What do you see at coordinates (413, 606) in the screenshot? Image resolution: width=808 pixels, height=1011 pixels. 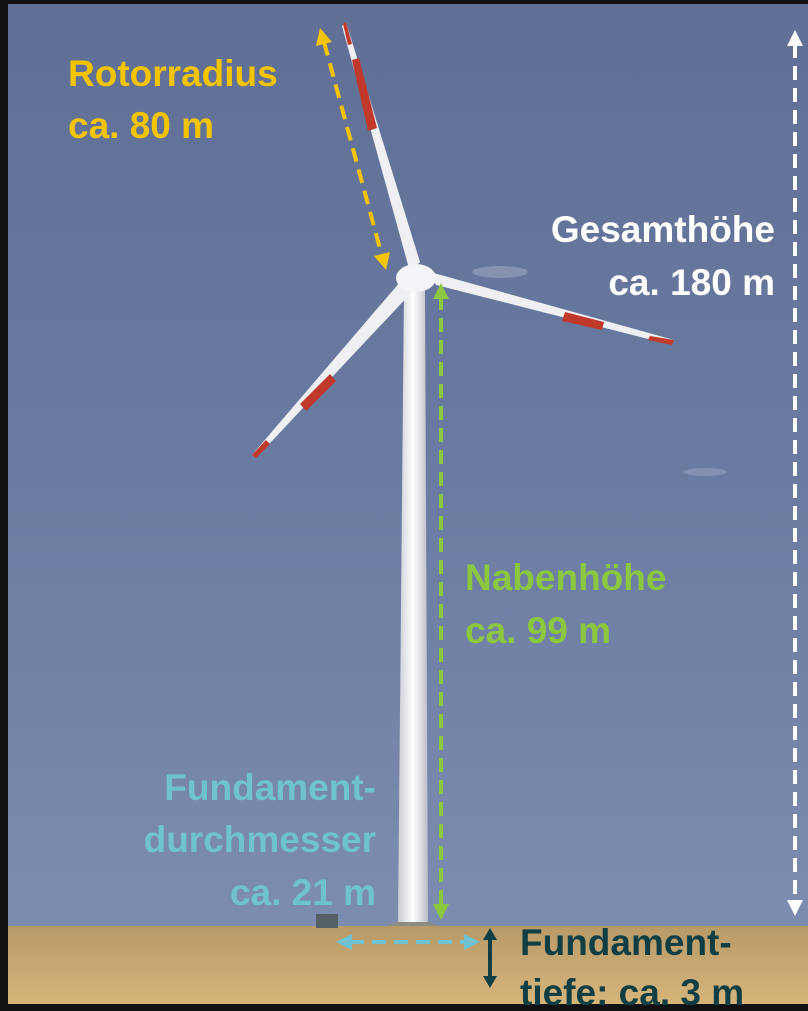 I see `tower` at bounding box center [413, 606].